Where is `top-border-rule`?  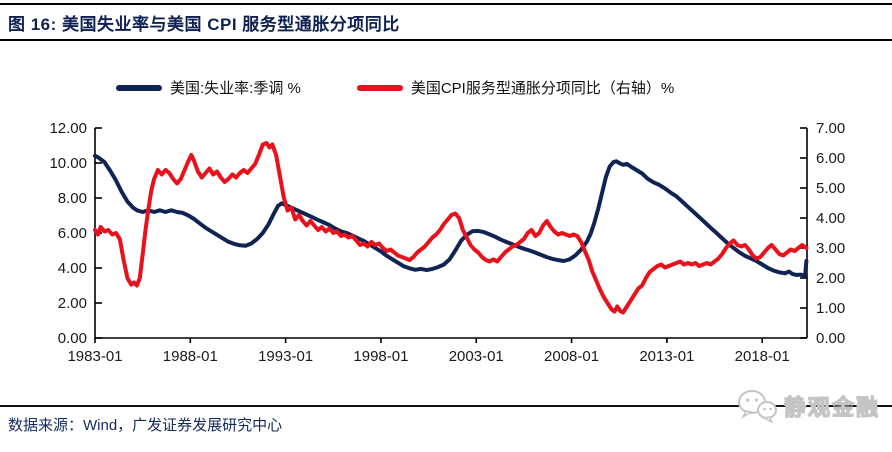 top-border-rule is located at coordinates (446, 4).